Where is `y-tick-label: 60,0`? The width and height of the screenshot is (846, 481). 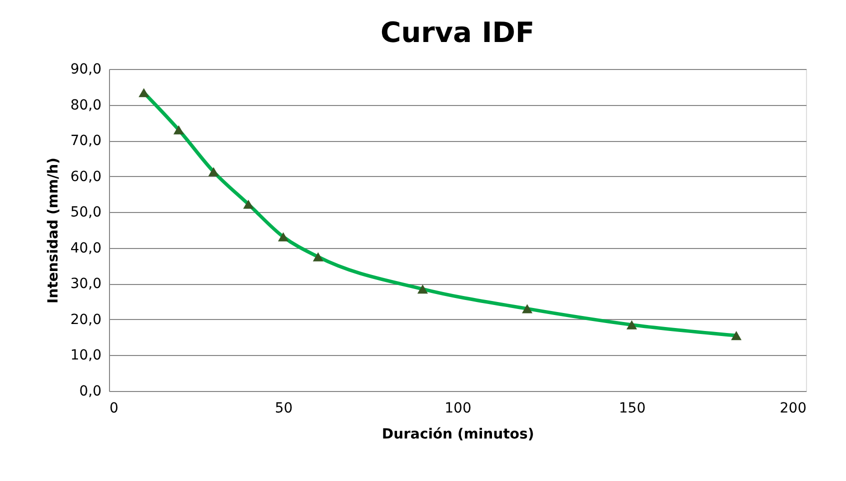 y-tick-label: 60,0 is located at coordinates (86, 176).